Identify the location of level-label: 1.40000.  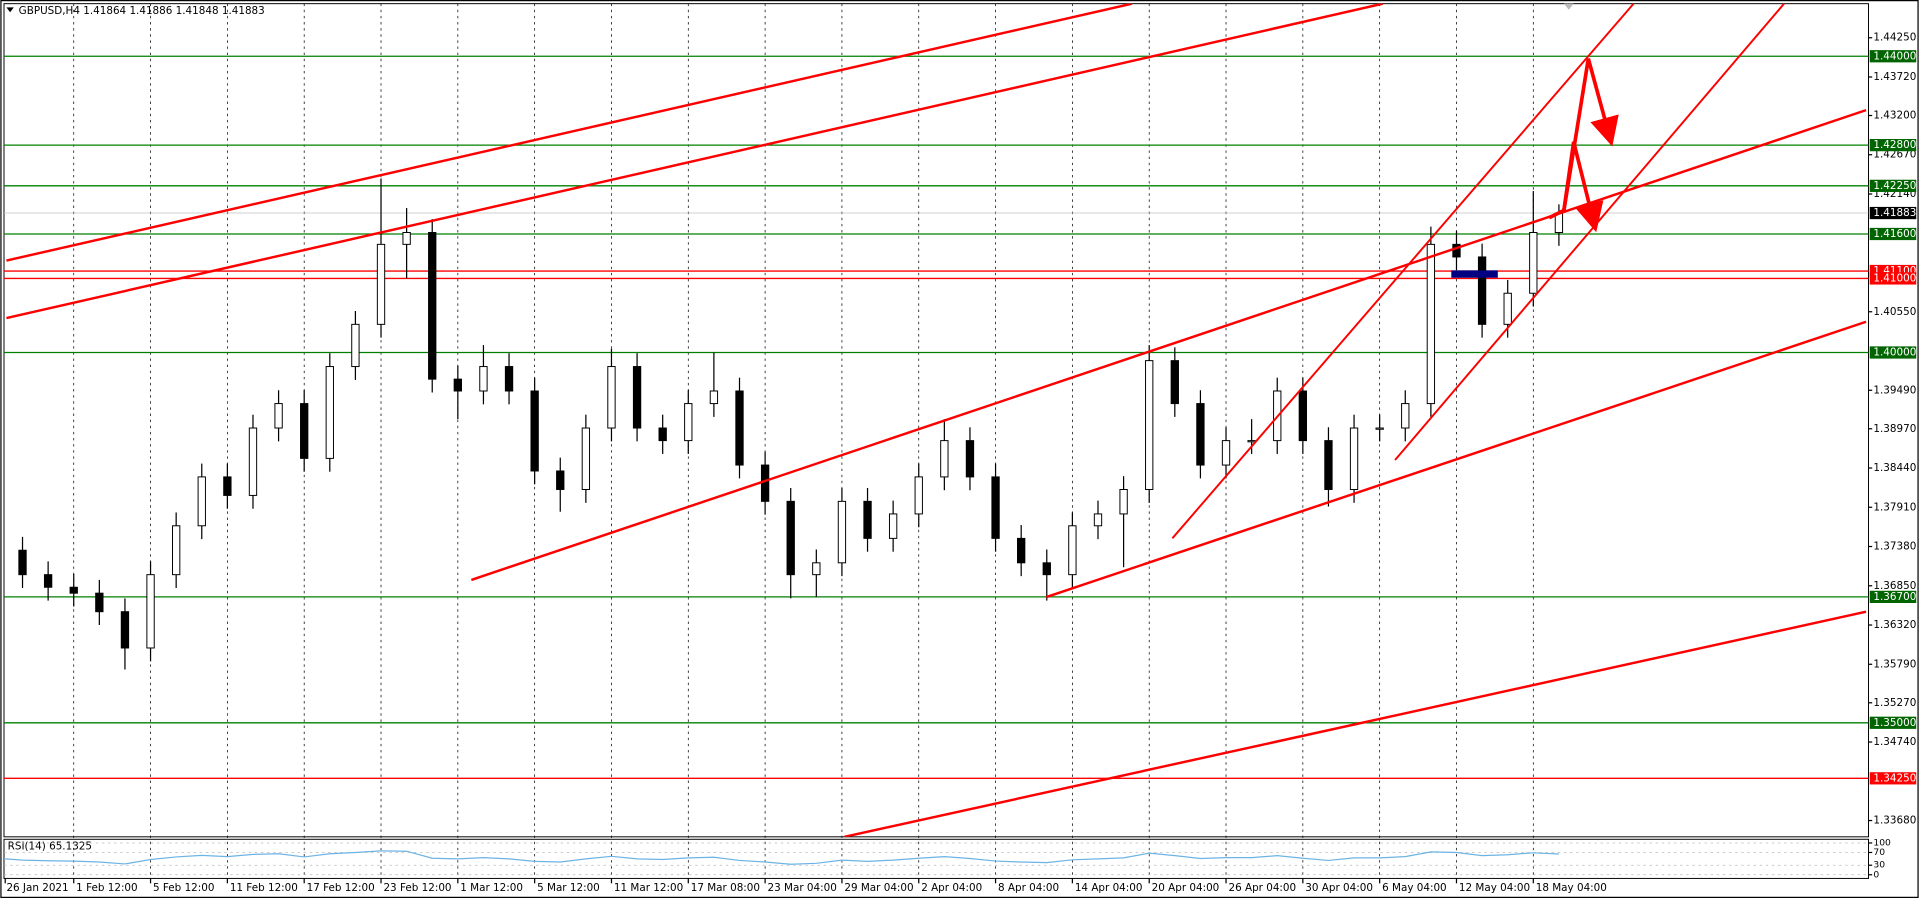
(1894, 352).